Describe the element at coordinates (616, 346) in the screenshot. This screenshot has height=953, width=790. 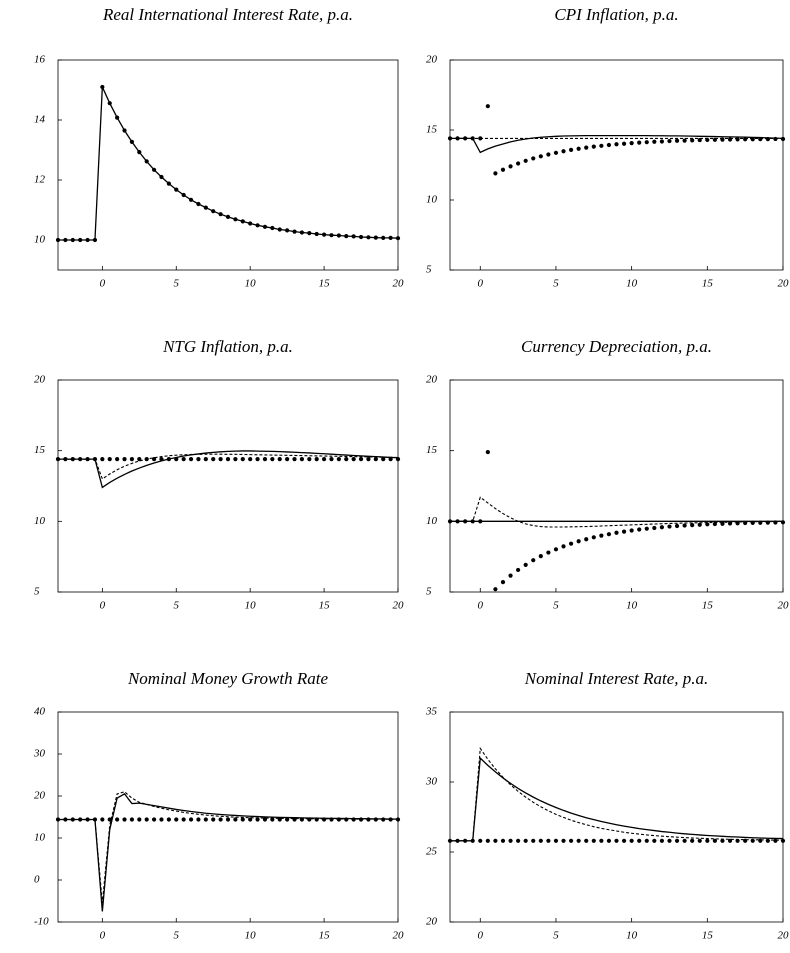
I see `chart-title: Currency Depreciation, p.a.` at that location.